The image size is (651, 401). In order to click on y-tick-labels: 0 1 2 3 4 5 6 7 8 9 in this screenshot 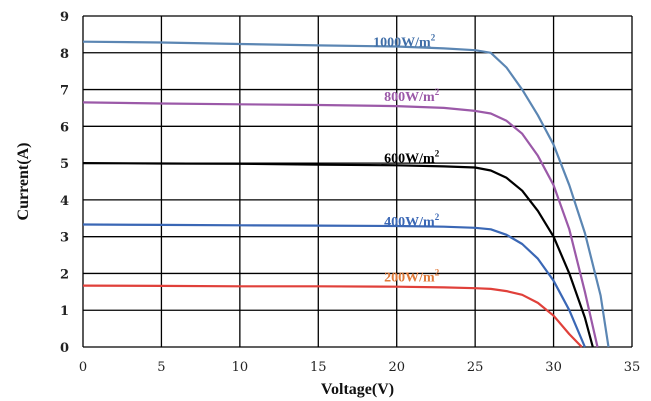, I will do `click(64, 183)`.